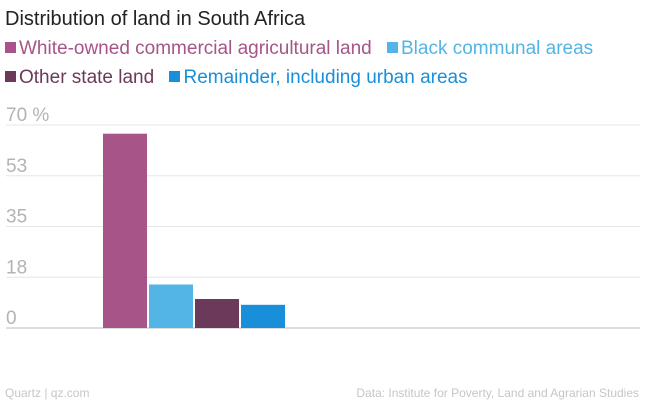  Describe the element at coordinates (325, 77) in the screenshot. I see `legend-label-remainder: Remainder, including urban areas` at that location.